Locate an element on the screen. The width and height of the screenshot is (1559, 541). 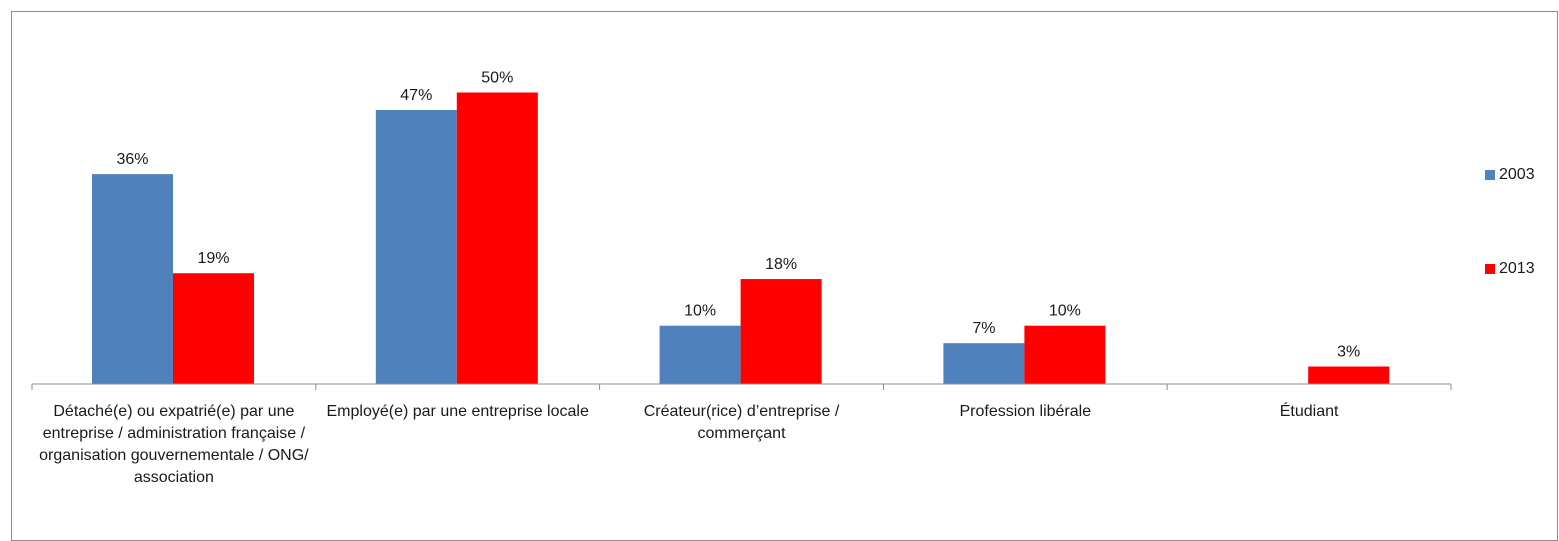
legend-item-2003: 2003 is located at coordinates (1510, 175).